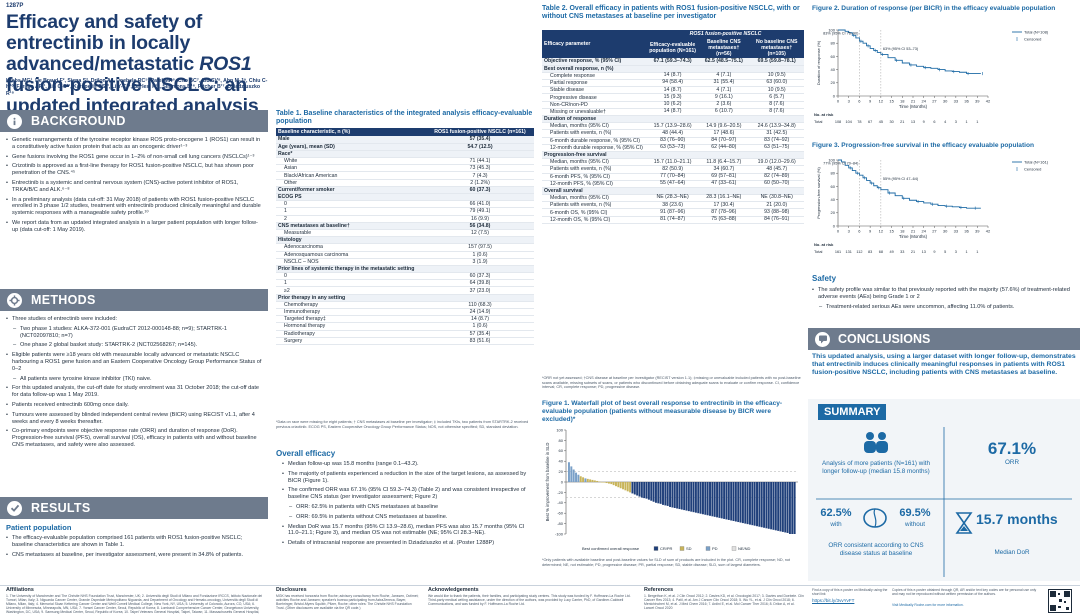 This screenshot has width=1080, height=614. I want to click on table-cell-value: 66 (41.0), so click(480, 204).